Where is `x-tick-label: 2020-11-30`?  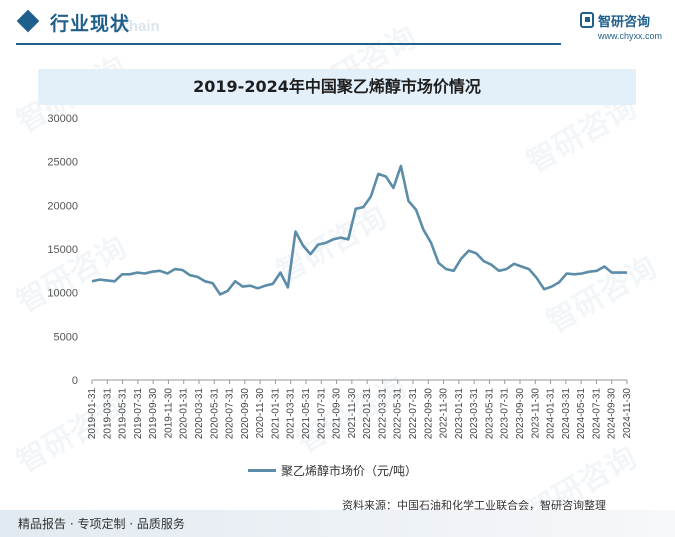 x-tick-label: 2020-11-30 is located at coordinates (260, 413).